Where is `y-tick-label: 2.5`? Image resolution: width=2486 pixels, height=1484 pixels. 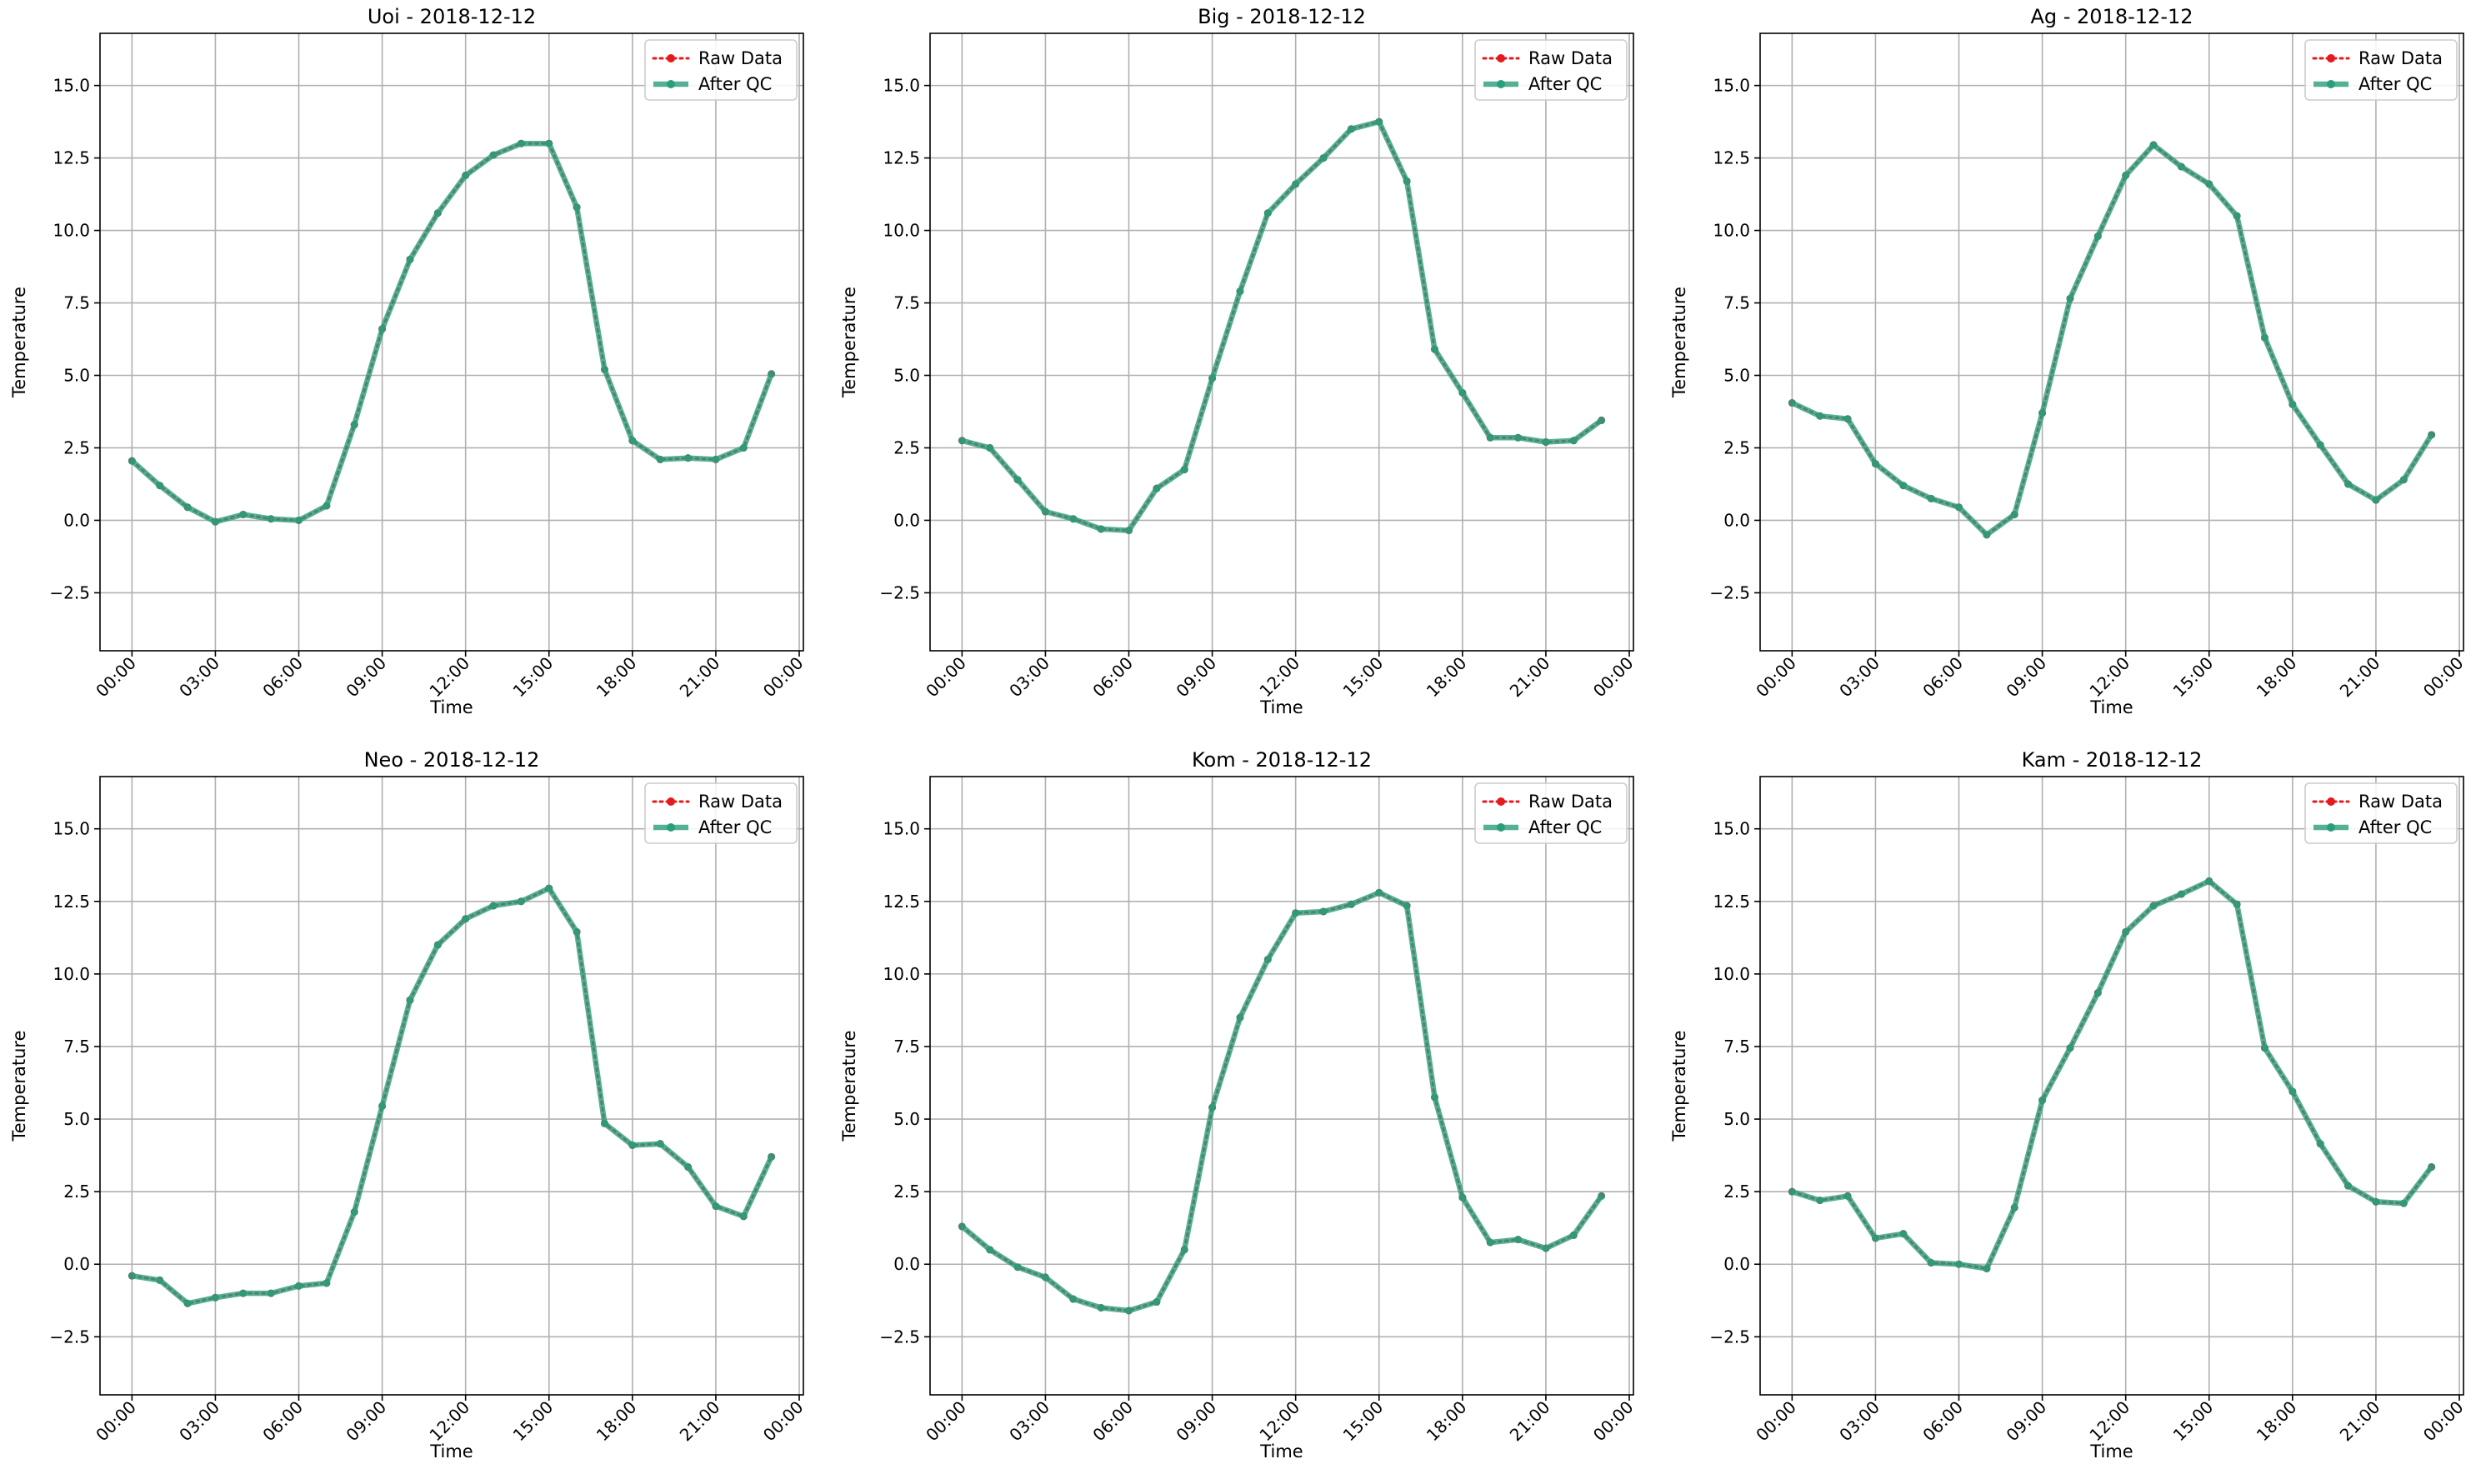
y-tick-label: 2.5 is located at coordinates (907, 1192).